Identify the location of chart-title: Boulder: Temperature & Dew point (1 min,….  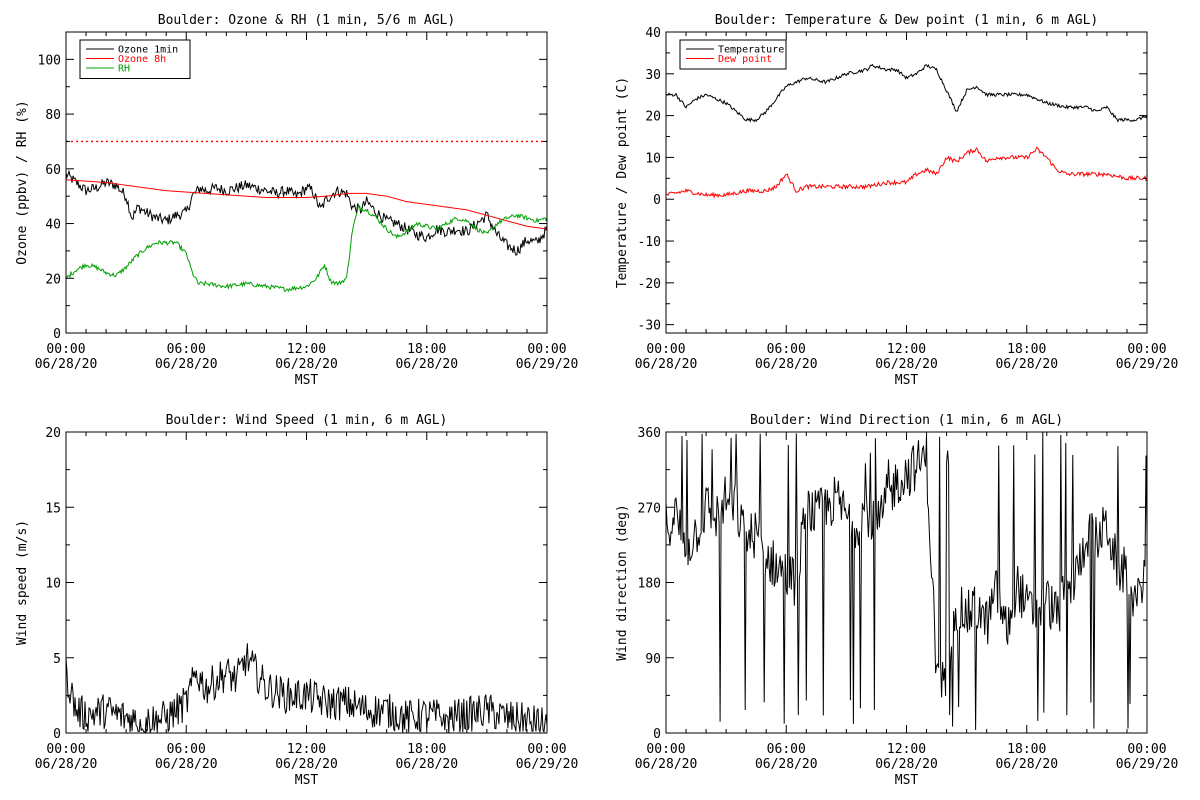
(907, 20).